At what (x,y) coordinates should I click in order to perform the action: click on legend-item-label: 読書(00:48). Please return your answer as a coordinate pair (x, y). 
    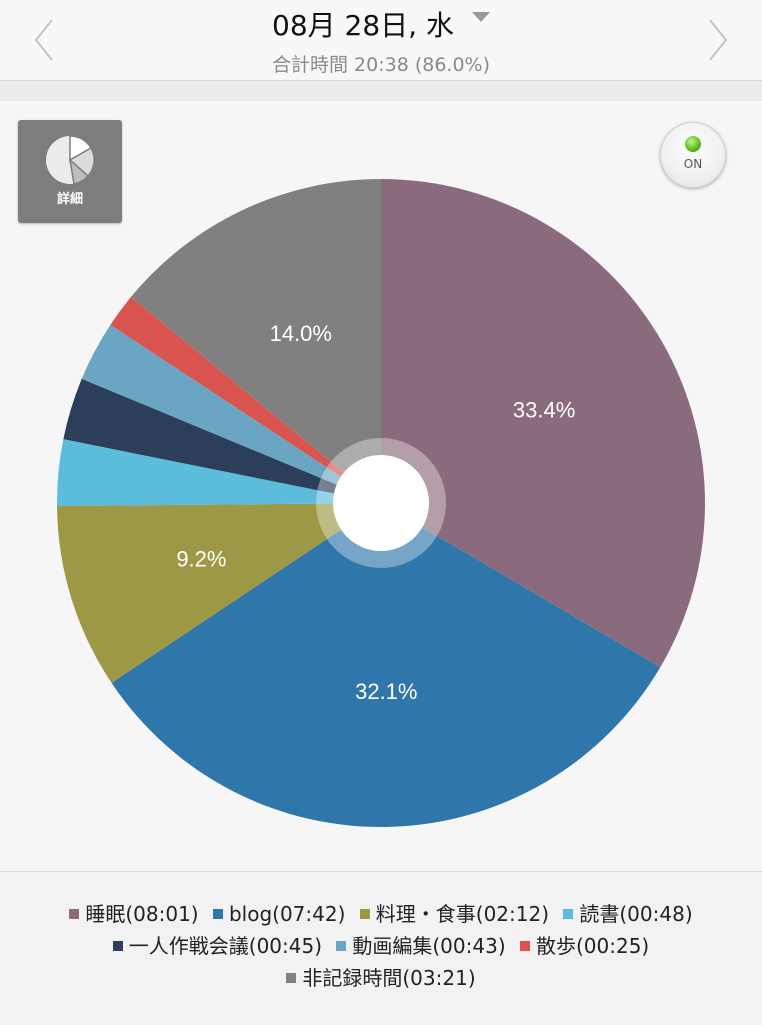
    Looking at the image, I should click on (636, 914).